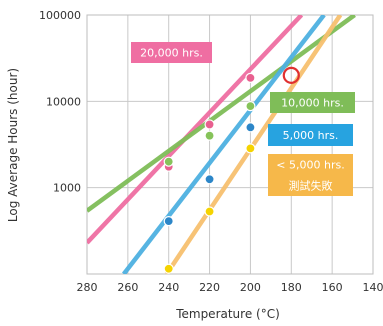  I want to click on annotation-label-1: 20,000 hrs., so click(171, 53).